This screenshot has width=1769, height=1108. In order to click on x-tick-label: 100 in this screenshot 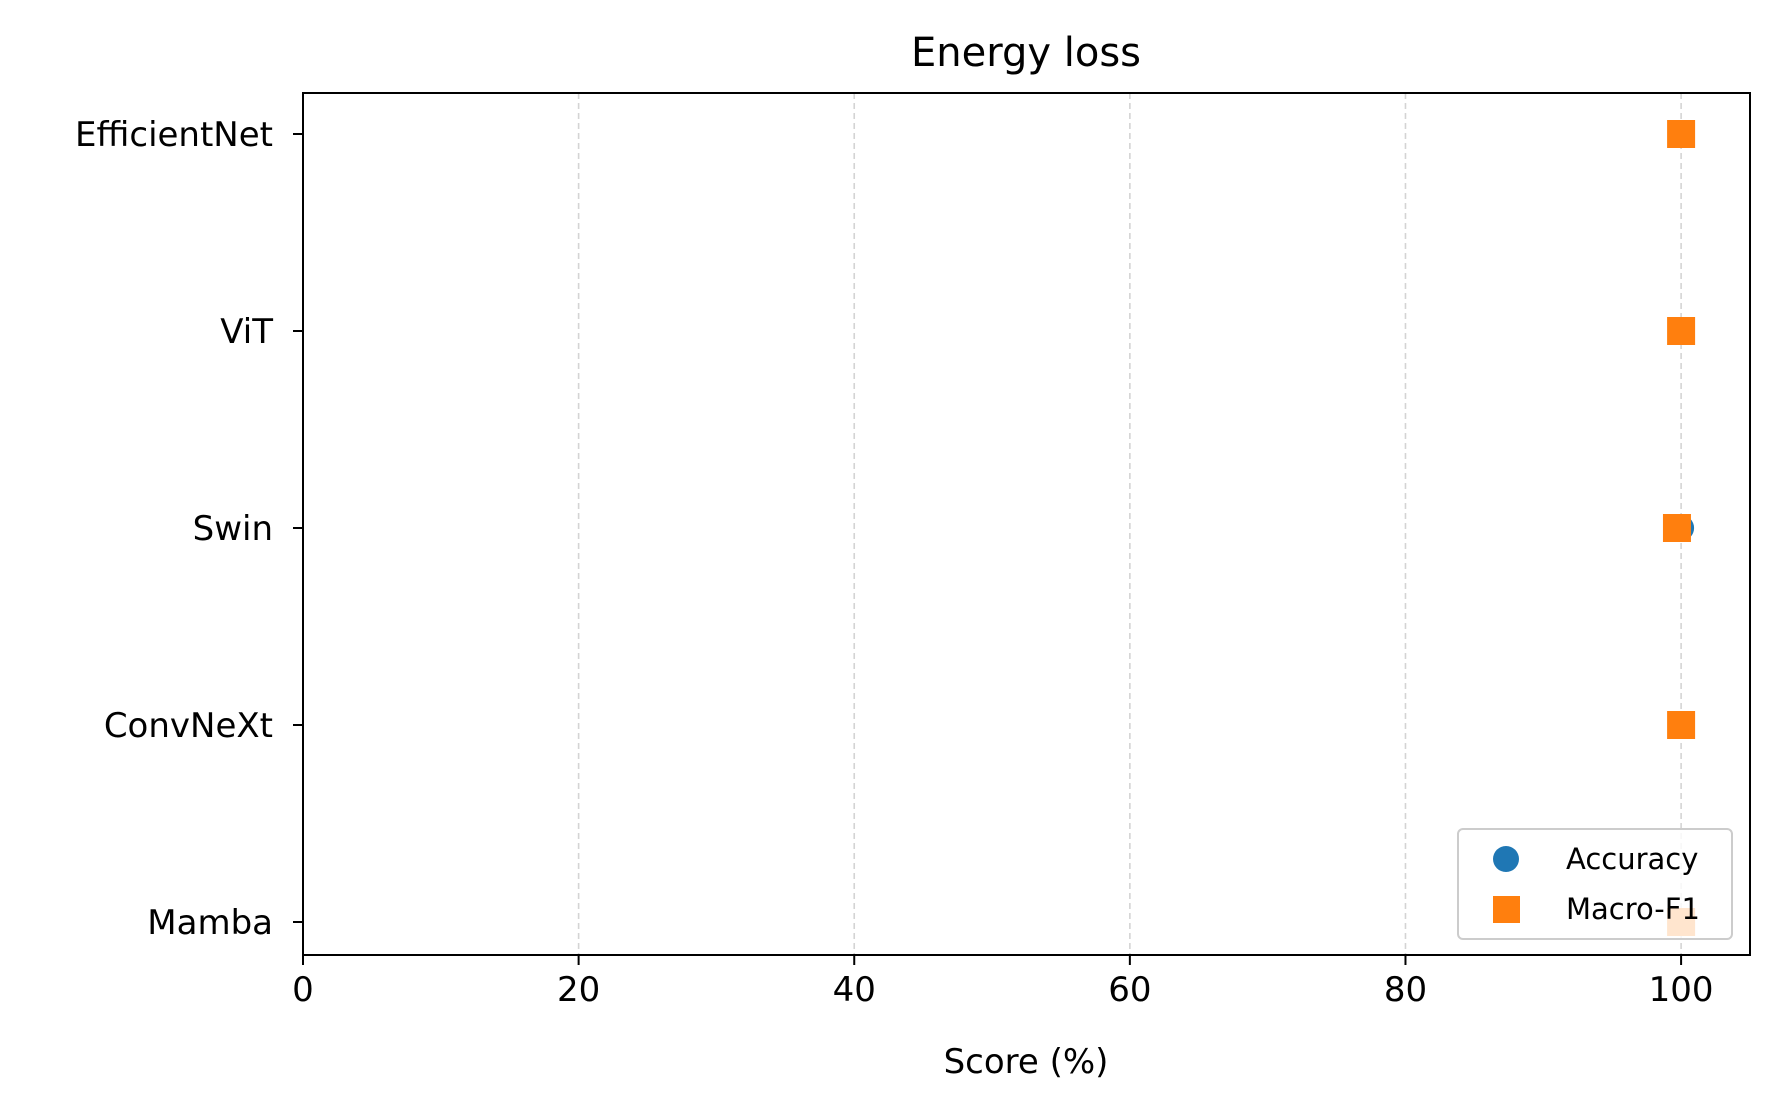, I will do `click(1681, 990)`.